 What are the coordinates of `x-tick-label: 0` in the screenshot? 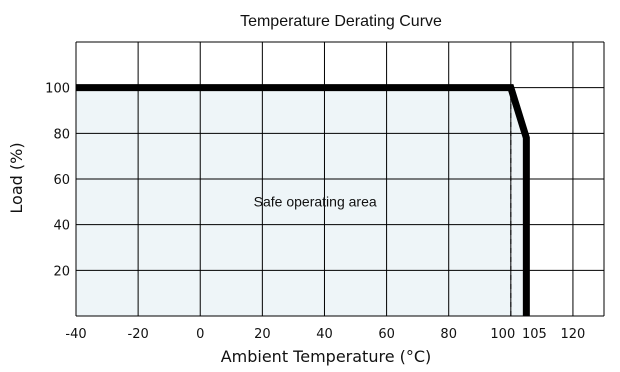 It's located at (200, 334).